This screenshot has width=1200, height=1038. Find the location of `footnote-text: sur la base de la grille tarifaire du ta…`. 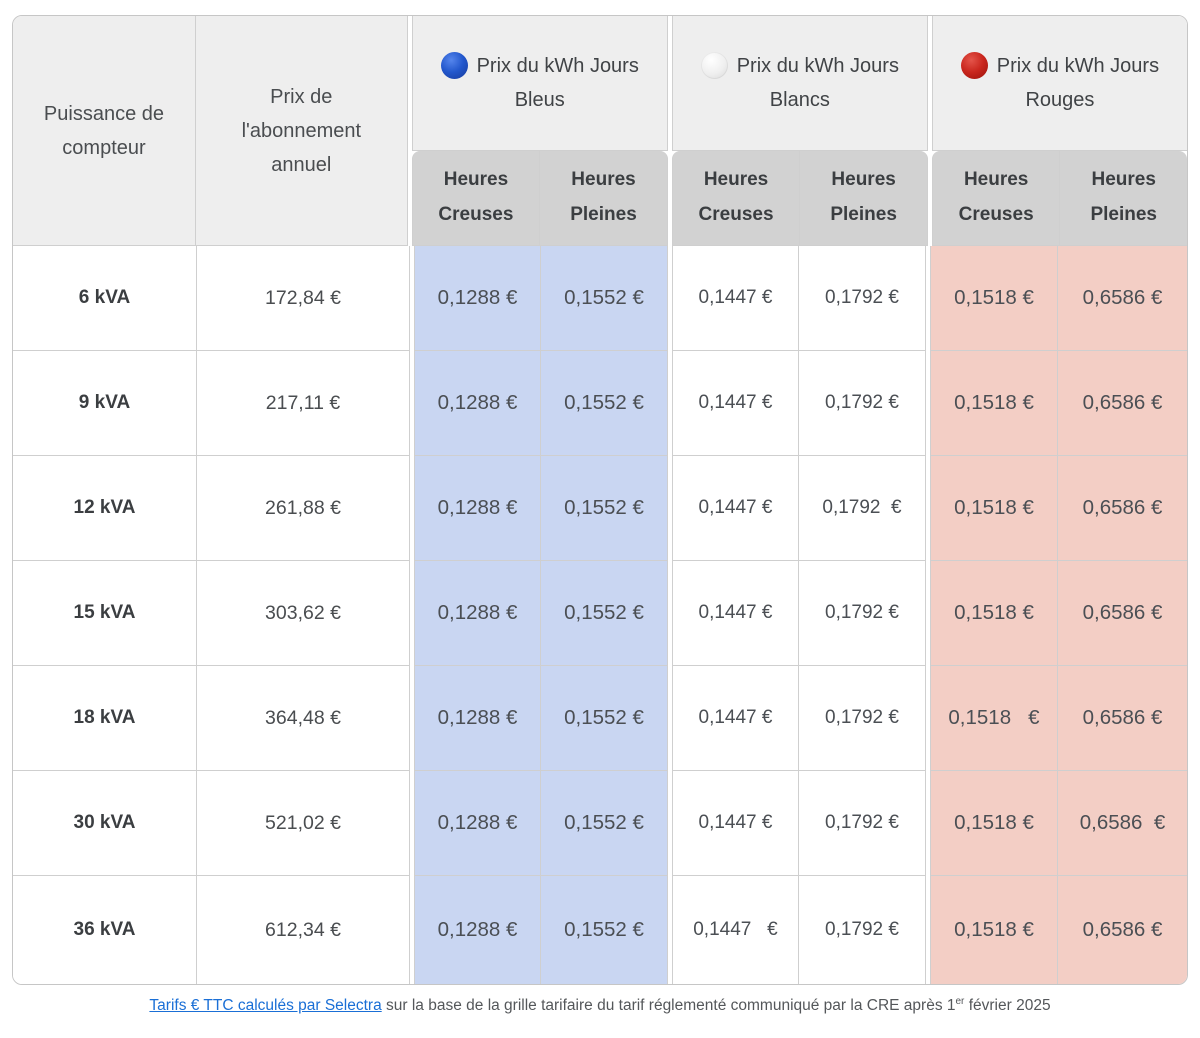

footnote-text: sur la base de la grille tarifaire du ta… is located at coordinates (671, 1006).